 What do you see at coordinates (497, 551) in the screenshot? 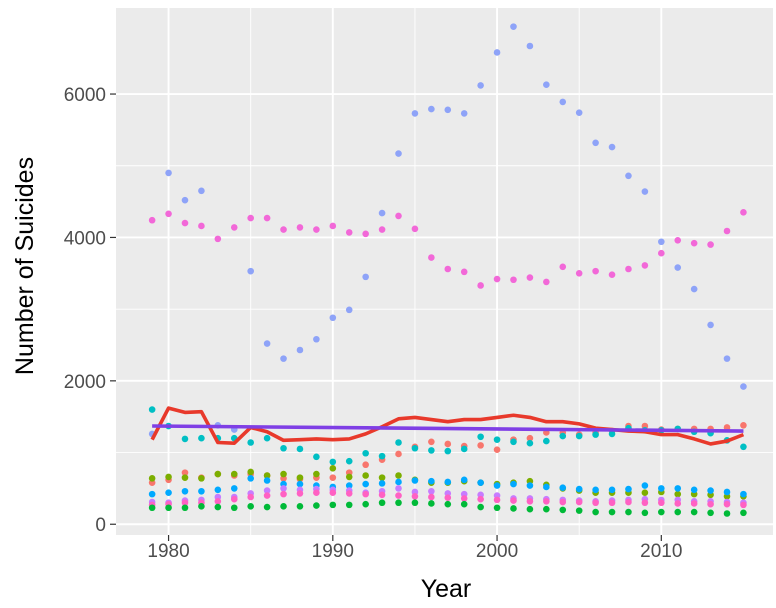
I see `x-tick-label: 2000` at bounding box center [497, 551].